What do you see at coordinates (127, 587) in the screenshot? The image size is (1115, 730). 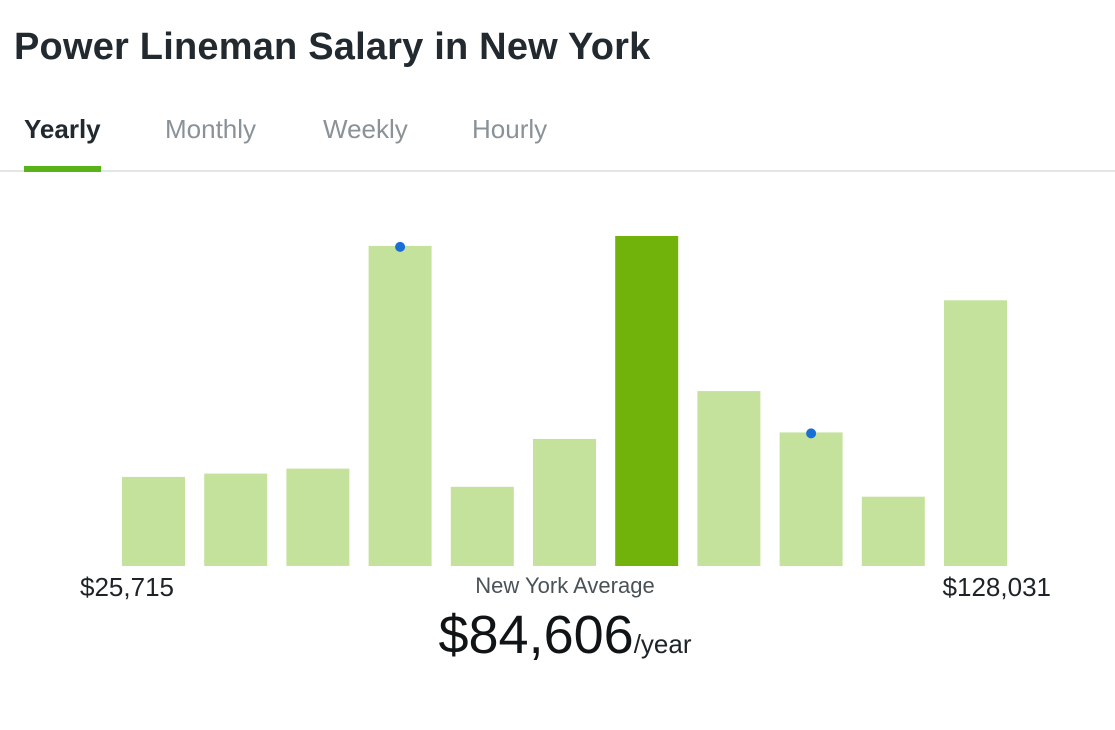 I see `min-salary-label: $25,715` at bounding box center [127, 587].